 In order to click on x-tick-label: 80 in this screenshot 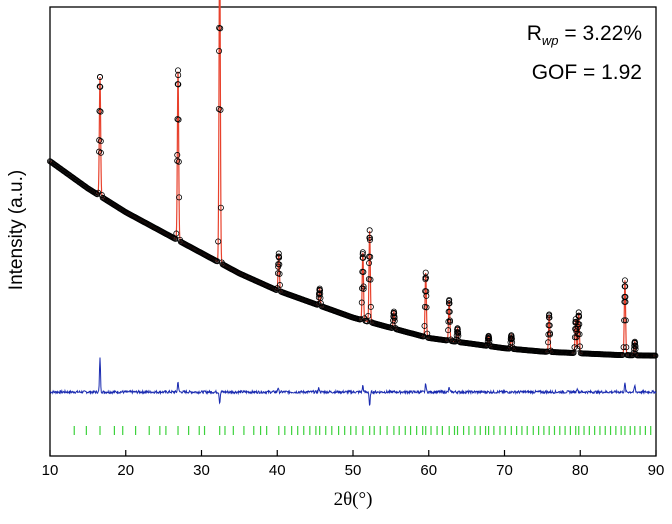, I will do `click(580, 470)`.